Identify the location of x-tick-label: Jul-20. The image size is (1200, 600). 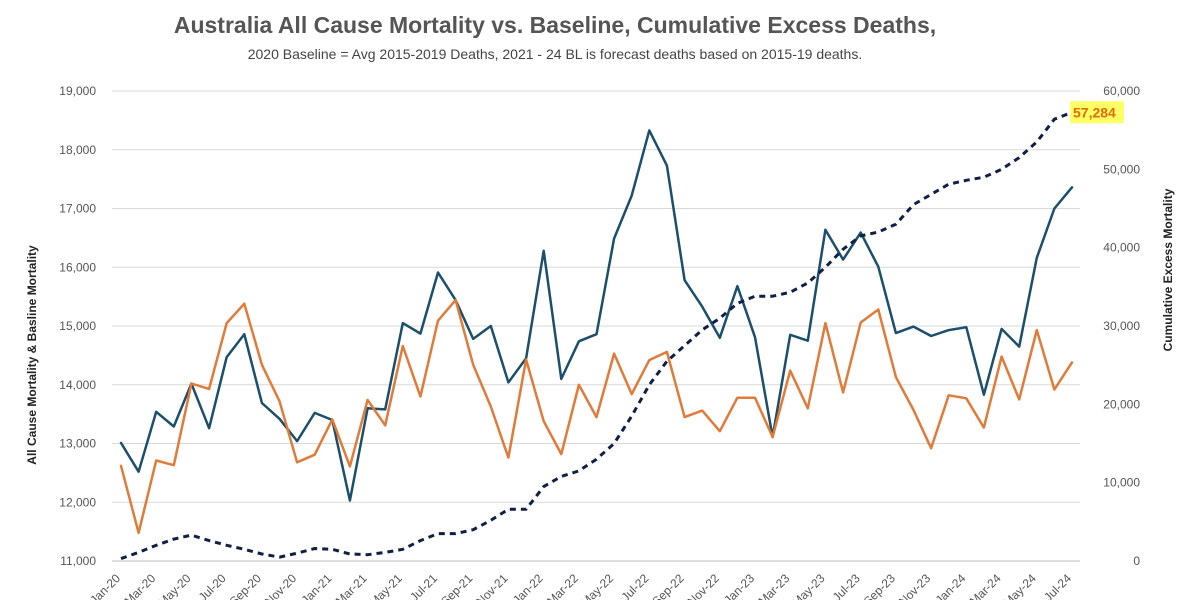
(212, 585).